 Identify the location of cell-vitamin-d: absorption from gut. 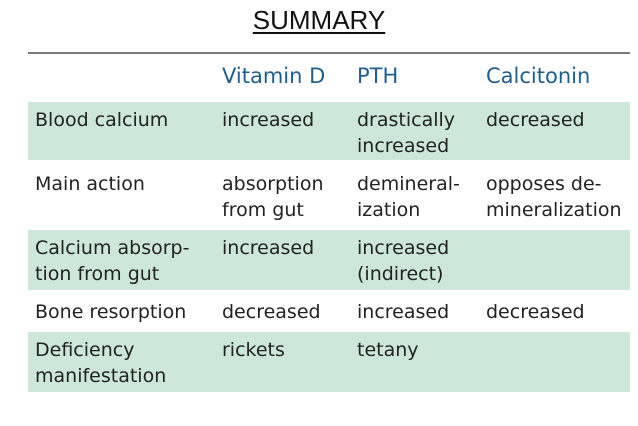
(273, 197).